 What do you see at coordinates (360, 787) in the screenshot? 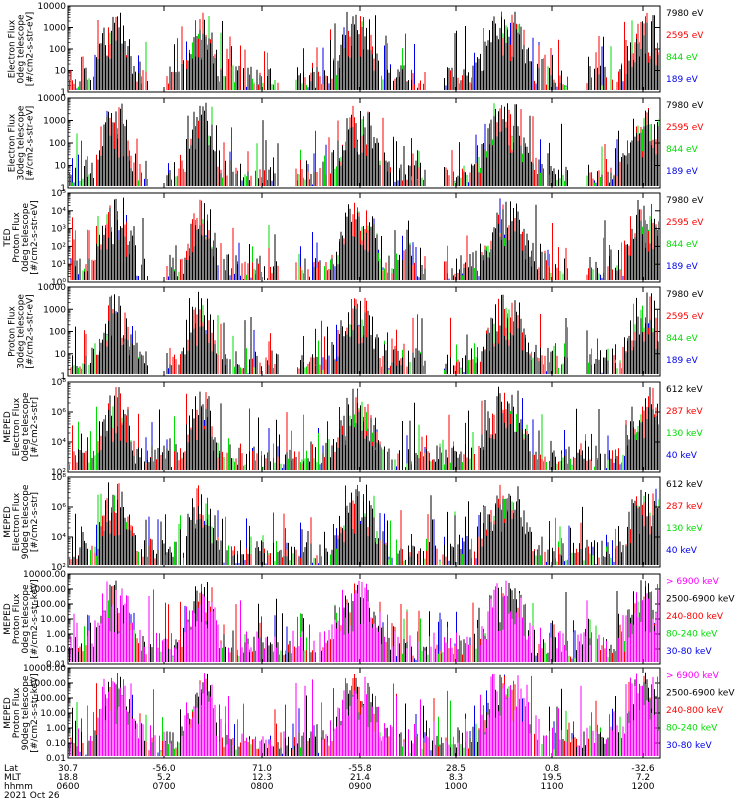
I see `x-tick-hhmm: 0900` at bounding box center [360, 787].